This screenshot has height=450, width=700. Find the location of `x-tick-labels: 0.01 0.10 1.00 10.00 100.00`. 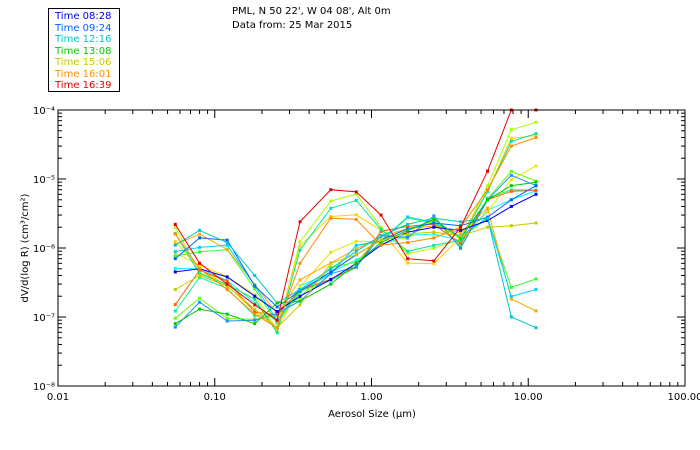

x-tick-labels: 0.01 0.10 1.00 10.00 100.00 is located at coordinates (373, 397).